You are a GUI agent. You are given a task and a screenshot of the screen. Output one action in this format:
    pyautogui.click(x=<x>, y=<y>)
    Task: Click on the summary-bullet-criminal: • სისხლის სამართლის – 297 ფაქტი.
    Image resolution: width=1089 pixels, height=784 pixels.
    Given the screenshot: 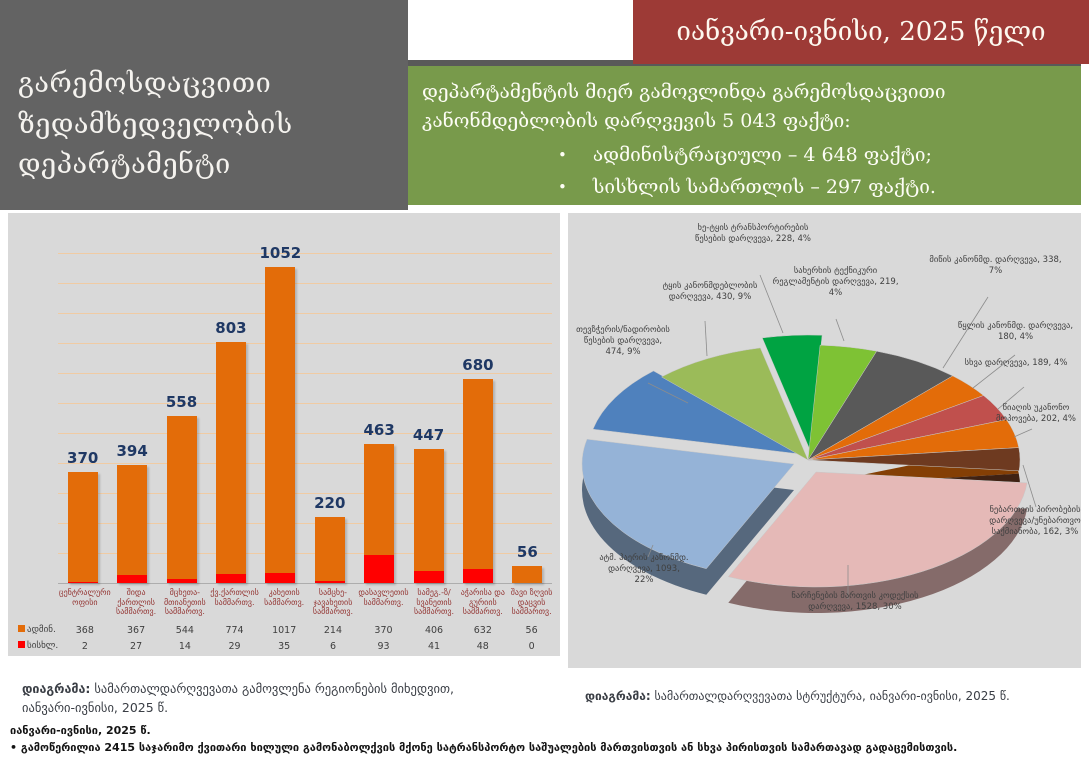 What is the action you would take?
    pyautogui.click(x=744, y=187)
    